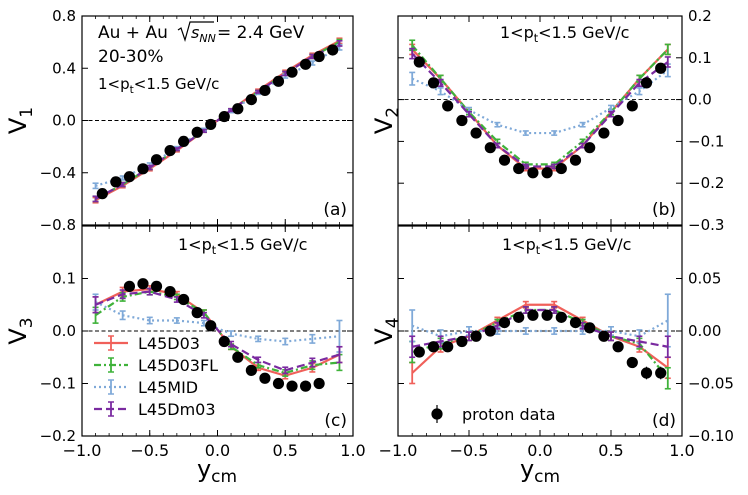  Describe the element at coordinates (133, 33) in the screenshot. I see `system-label: Au + Au` at that location.